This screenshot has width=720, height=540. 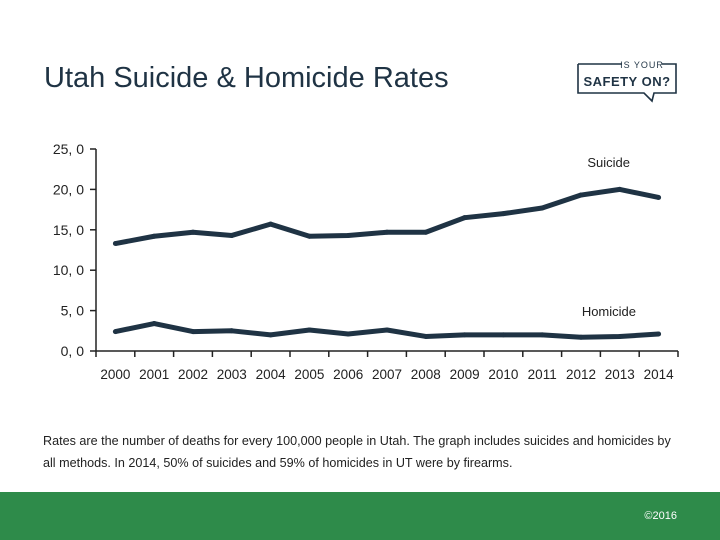 I want to click on logo-bubble-outline, so click(x=627, y=83).